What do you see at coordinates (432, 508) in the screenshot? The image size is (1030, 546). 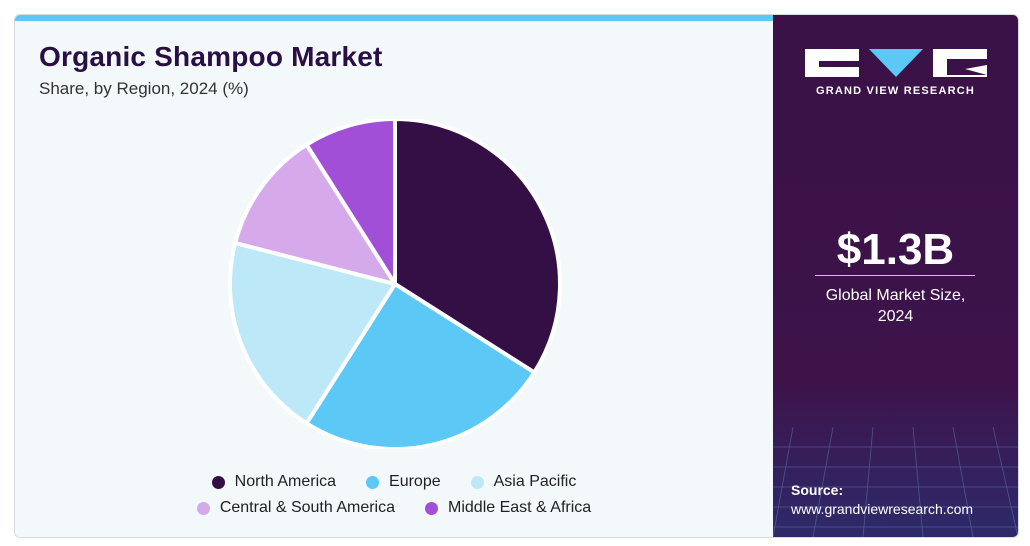 I see `legend-swatch-middle-east-africa` at bounding box center [432, 508].